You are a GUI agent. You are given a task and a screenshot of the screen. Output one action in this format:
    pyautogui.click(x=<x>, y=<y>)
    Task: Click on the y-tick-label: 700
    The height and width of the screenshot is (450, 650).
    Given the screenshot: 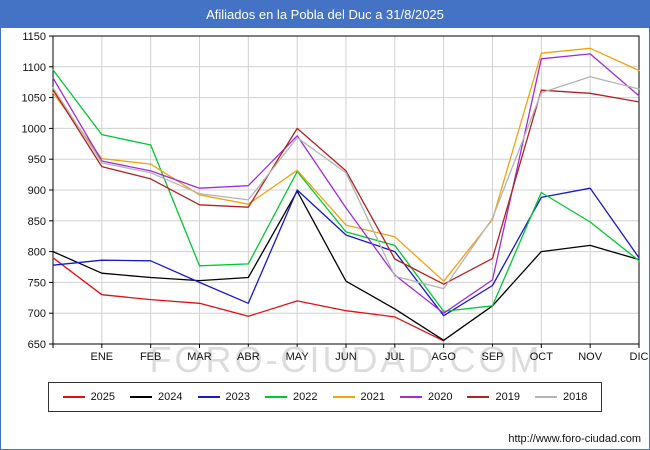 What is the action you would take?
    pyautogui.click(x=37, y=314)
    